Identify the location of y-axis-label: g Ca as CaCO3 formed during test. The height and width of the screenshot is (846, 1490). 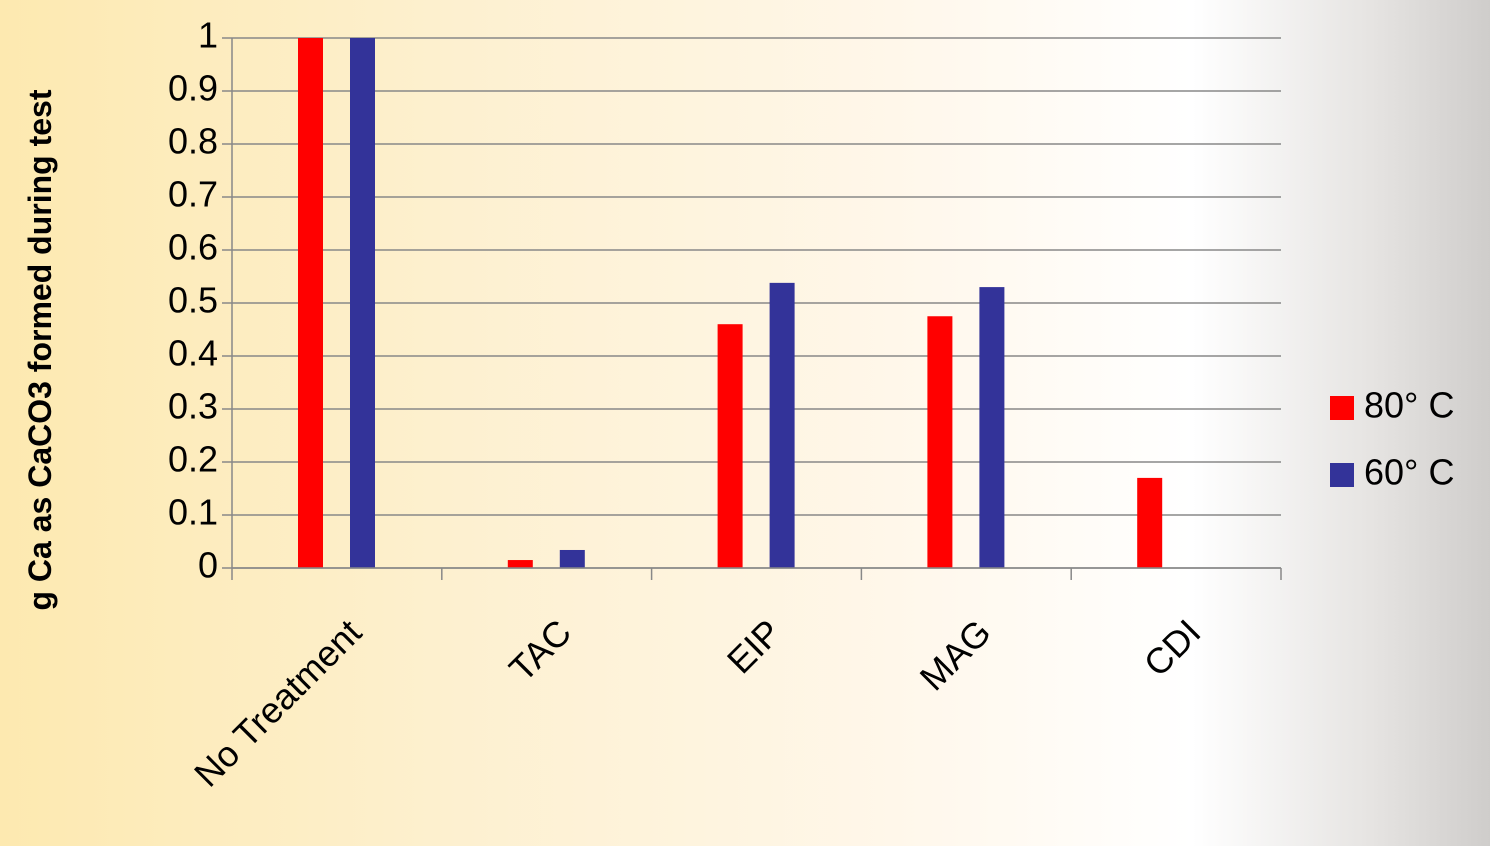
(40, 350).